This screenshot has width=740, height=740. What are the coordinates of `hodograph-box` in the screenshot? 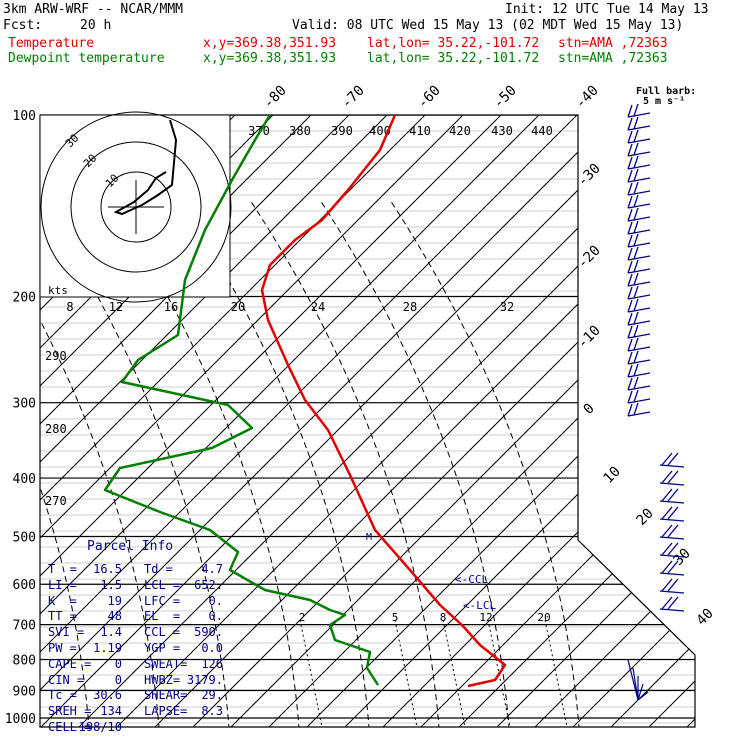 It's located at (135, 206).